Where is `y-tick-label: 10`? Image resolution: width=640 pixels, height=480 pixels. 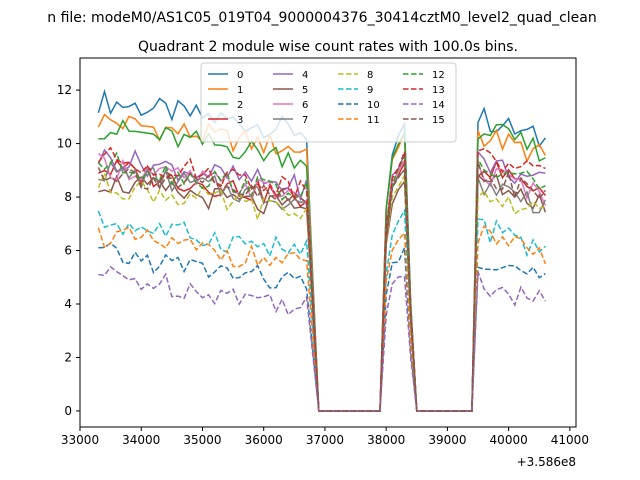 y-tick-label: 10 is located at coordinates (64, 144).